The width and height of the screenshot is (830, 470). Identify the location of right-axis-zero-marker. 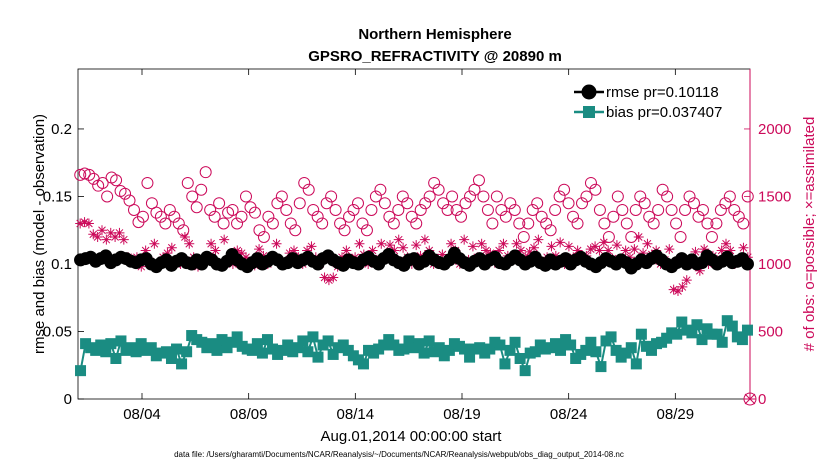
(750, 399).